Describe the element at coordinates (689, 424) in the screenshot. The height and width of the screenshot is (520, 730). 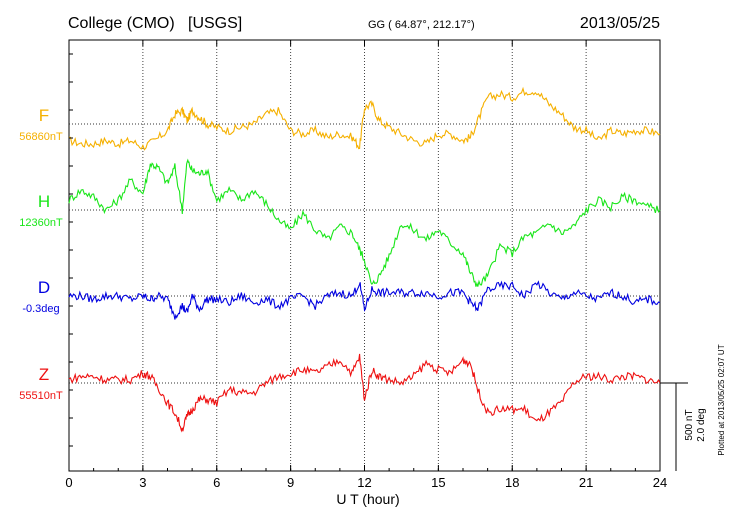
I see `scale-label-nt: 500 nT` at that location.